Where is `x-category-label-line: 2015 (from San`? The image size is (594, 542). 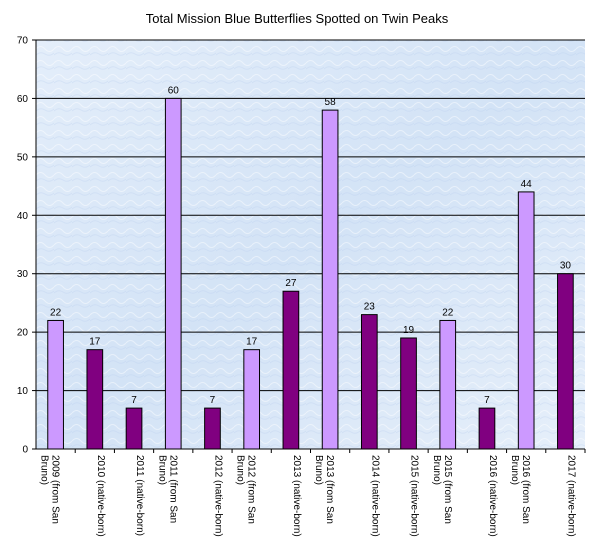
x-category-label-line: 2015 (from San is located at coordinates (447, 489).